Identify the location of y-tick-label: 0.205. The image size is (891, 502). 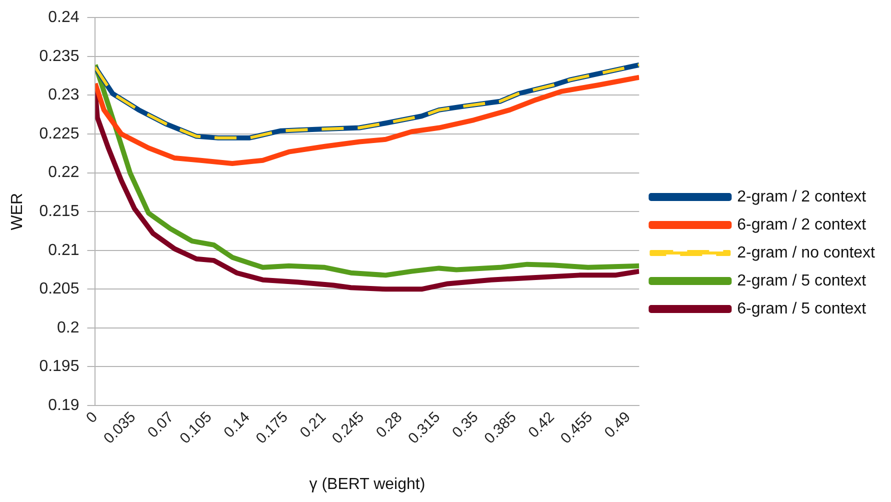
(59, 289).